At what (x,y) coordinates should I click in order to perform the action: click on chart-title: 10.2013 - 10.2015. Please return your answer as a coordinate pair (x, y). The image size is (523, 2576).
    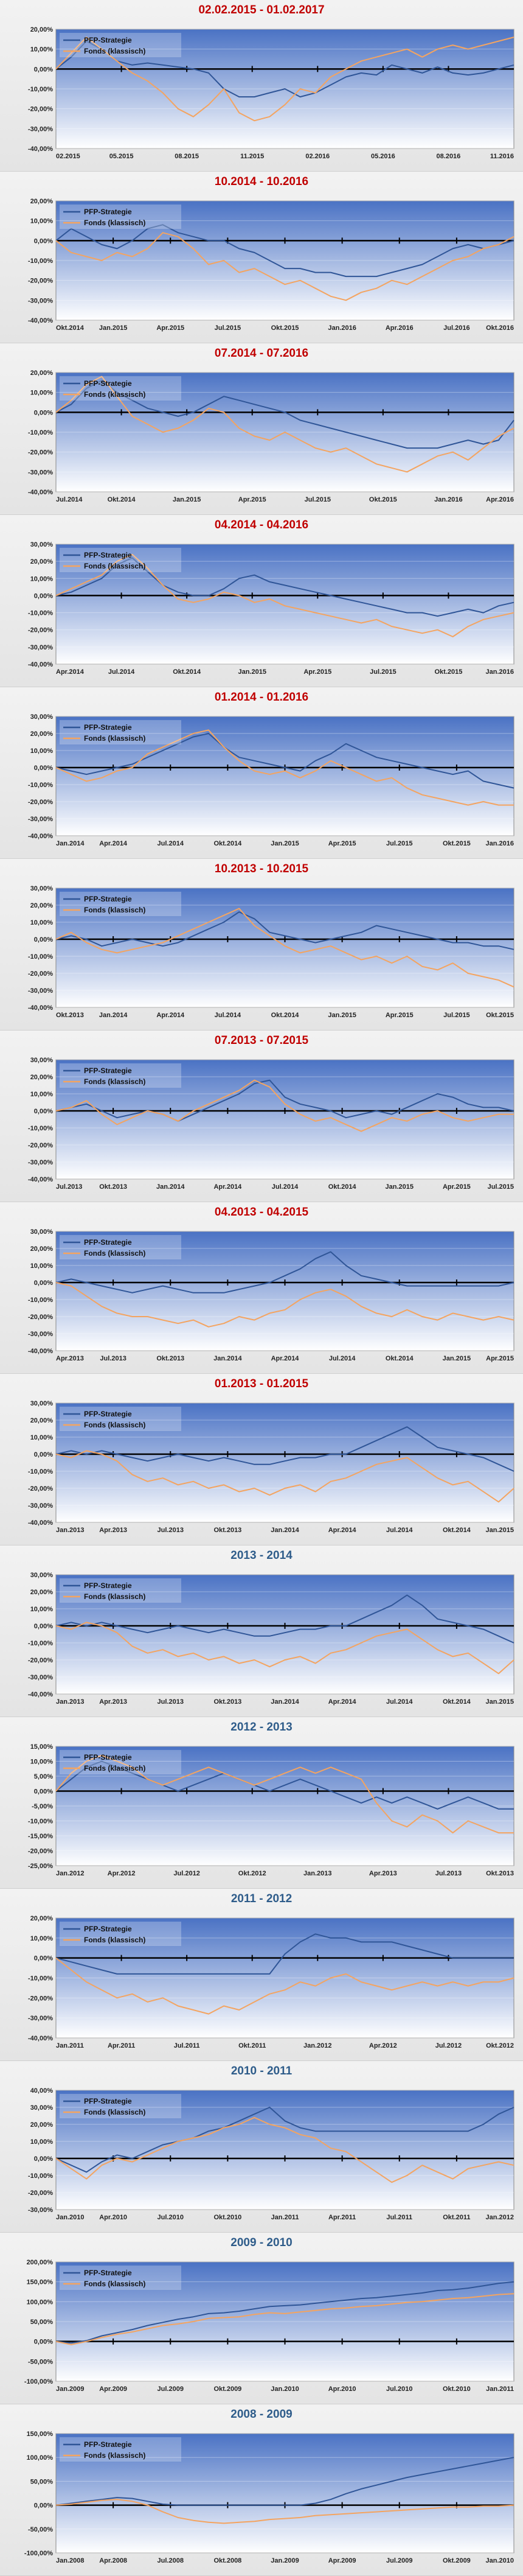
    Looking at the image, I should click on (261, 869).